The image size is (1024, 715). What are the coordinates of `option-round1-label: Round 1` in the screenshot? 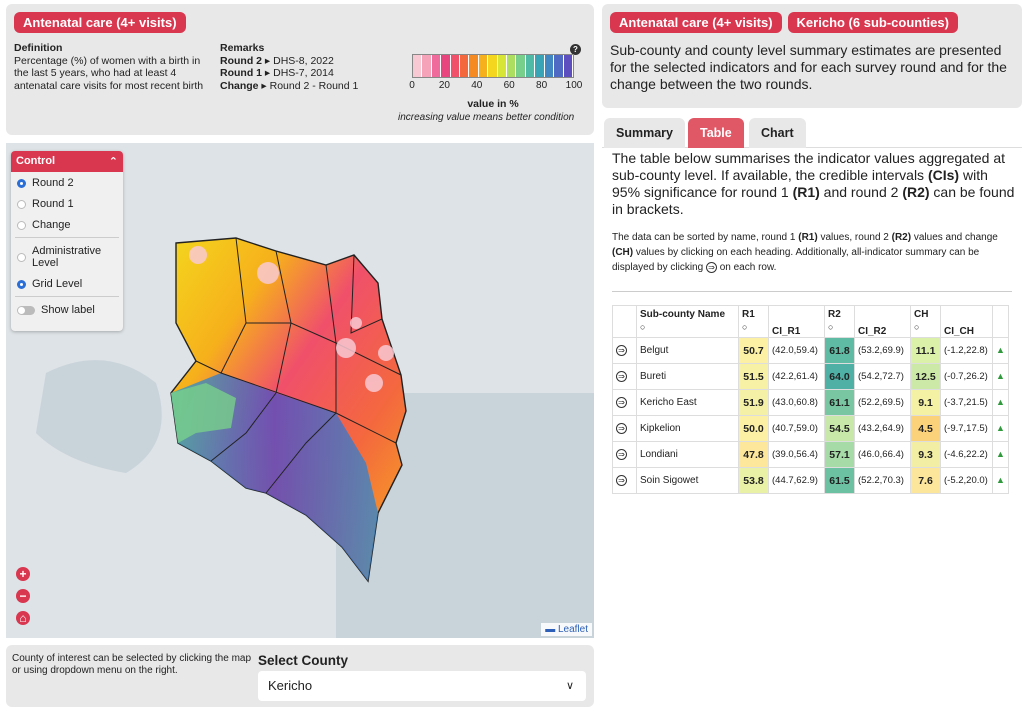 It's located at (53, 204).